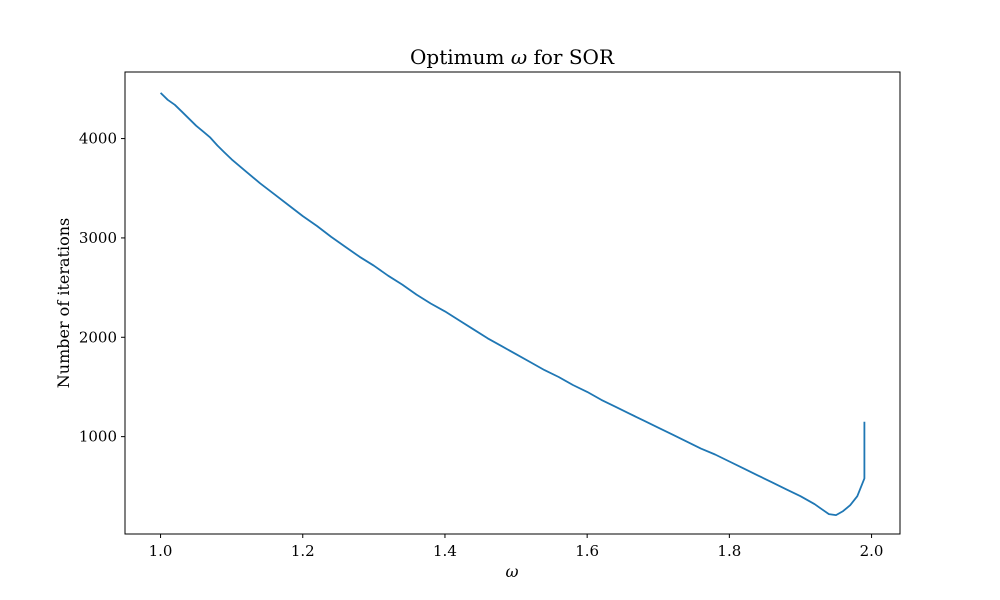 This screenshot has width=1000, height=600. I want to click on x-tick-label: 1.2, so click(303, 551).